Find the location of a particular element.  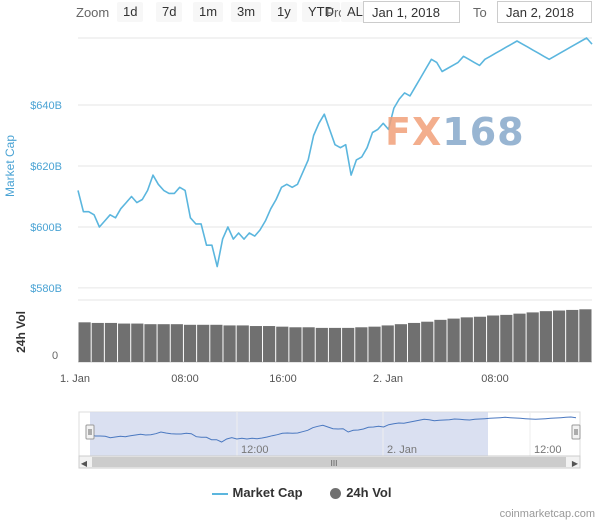

to-date-input is located at coordinates (544, 12).